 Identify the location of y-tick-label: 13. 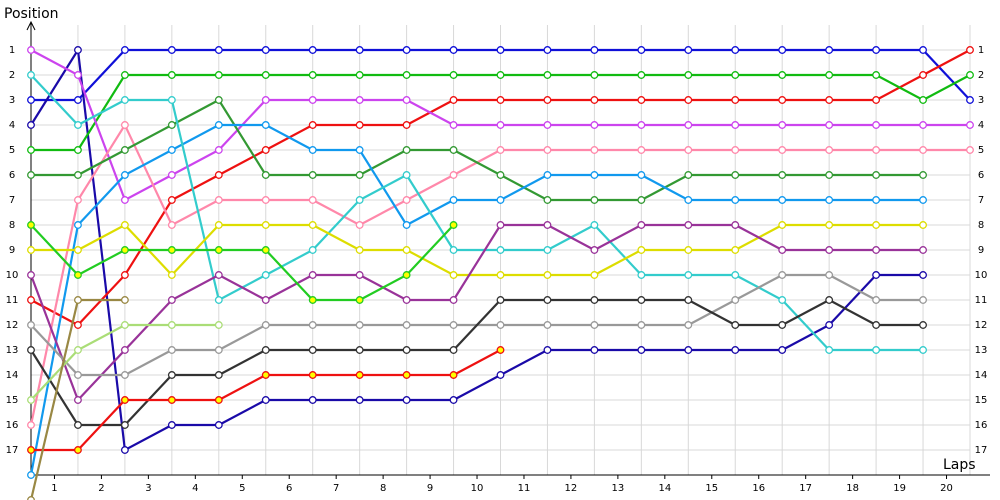
(12, 350).